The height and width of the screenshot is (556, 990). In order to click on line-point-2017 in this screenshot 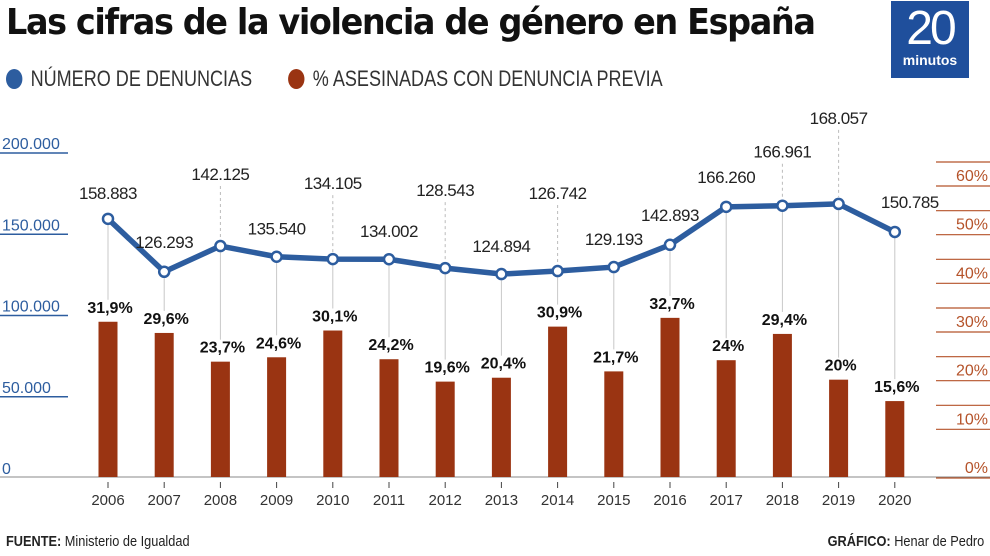, I will do `click(726, 207)`.